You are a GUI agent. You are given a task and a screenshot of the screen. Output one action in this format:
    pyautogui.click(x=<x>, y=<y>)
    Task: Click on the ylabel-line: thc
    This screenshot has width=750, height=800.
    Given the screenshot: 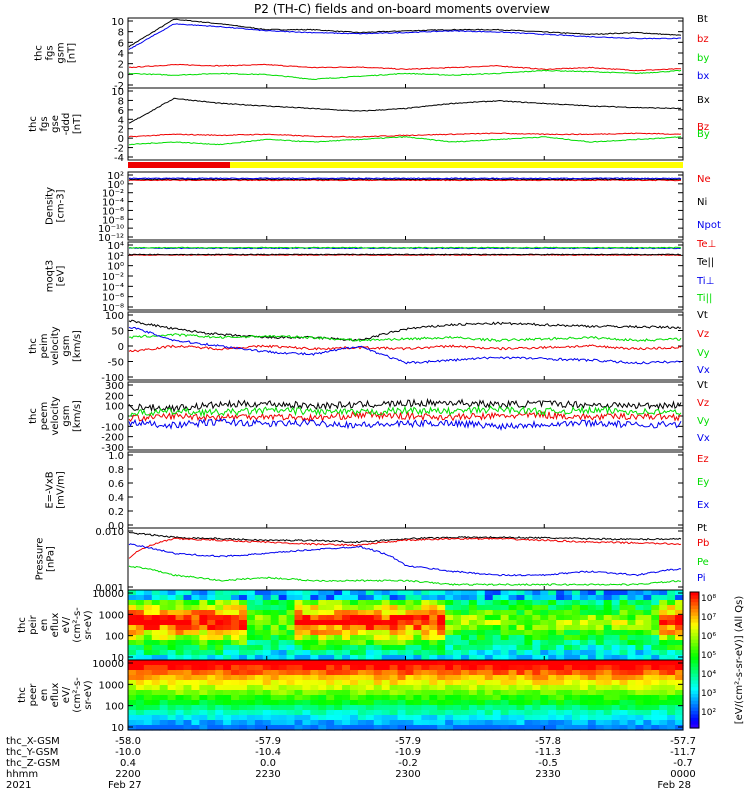 What is the action you would take?
    pyautogui.click(x=33, y=416)
    